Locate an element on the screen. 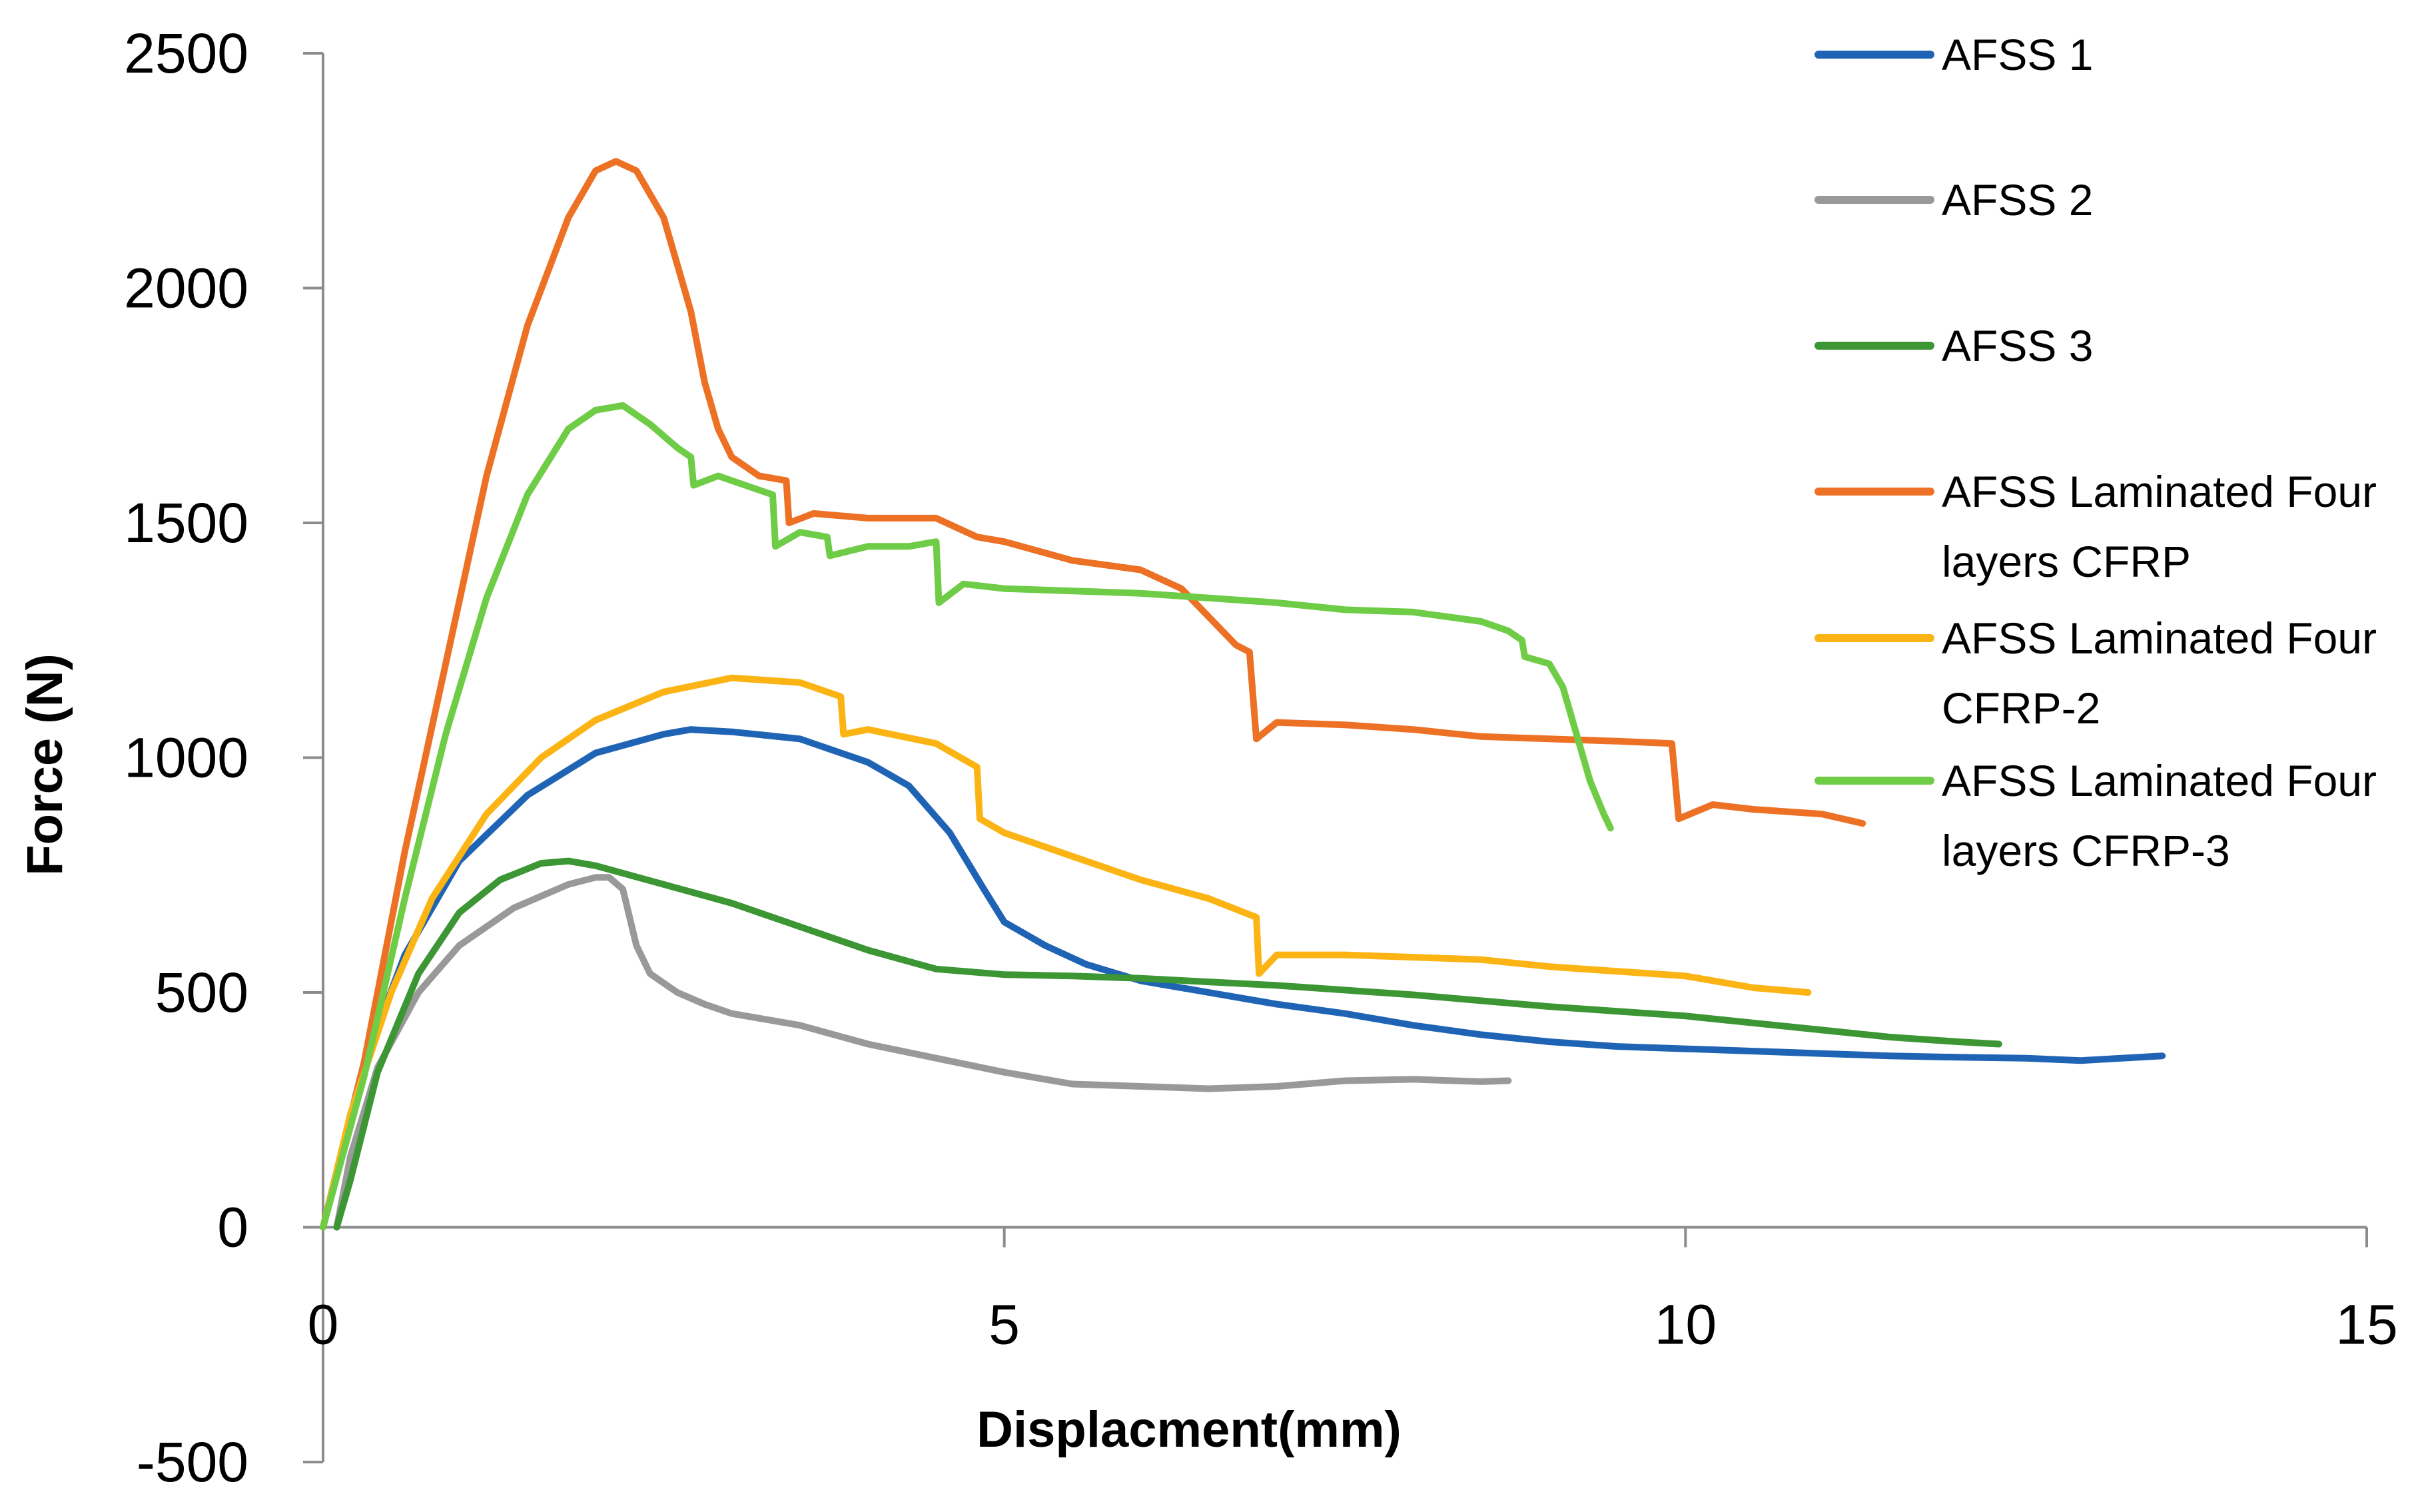 This screenshot has width=2430, height=1512. legend-label: AFSS 2 is located at coordinates (2017, 200).